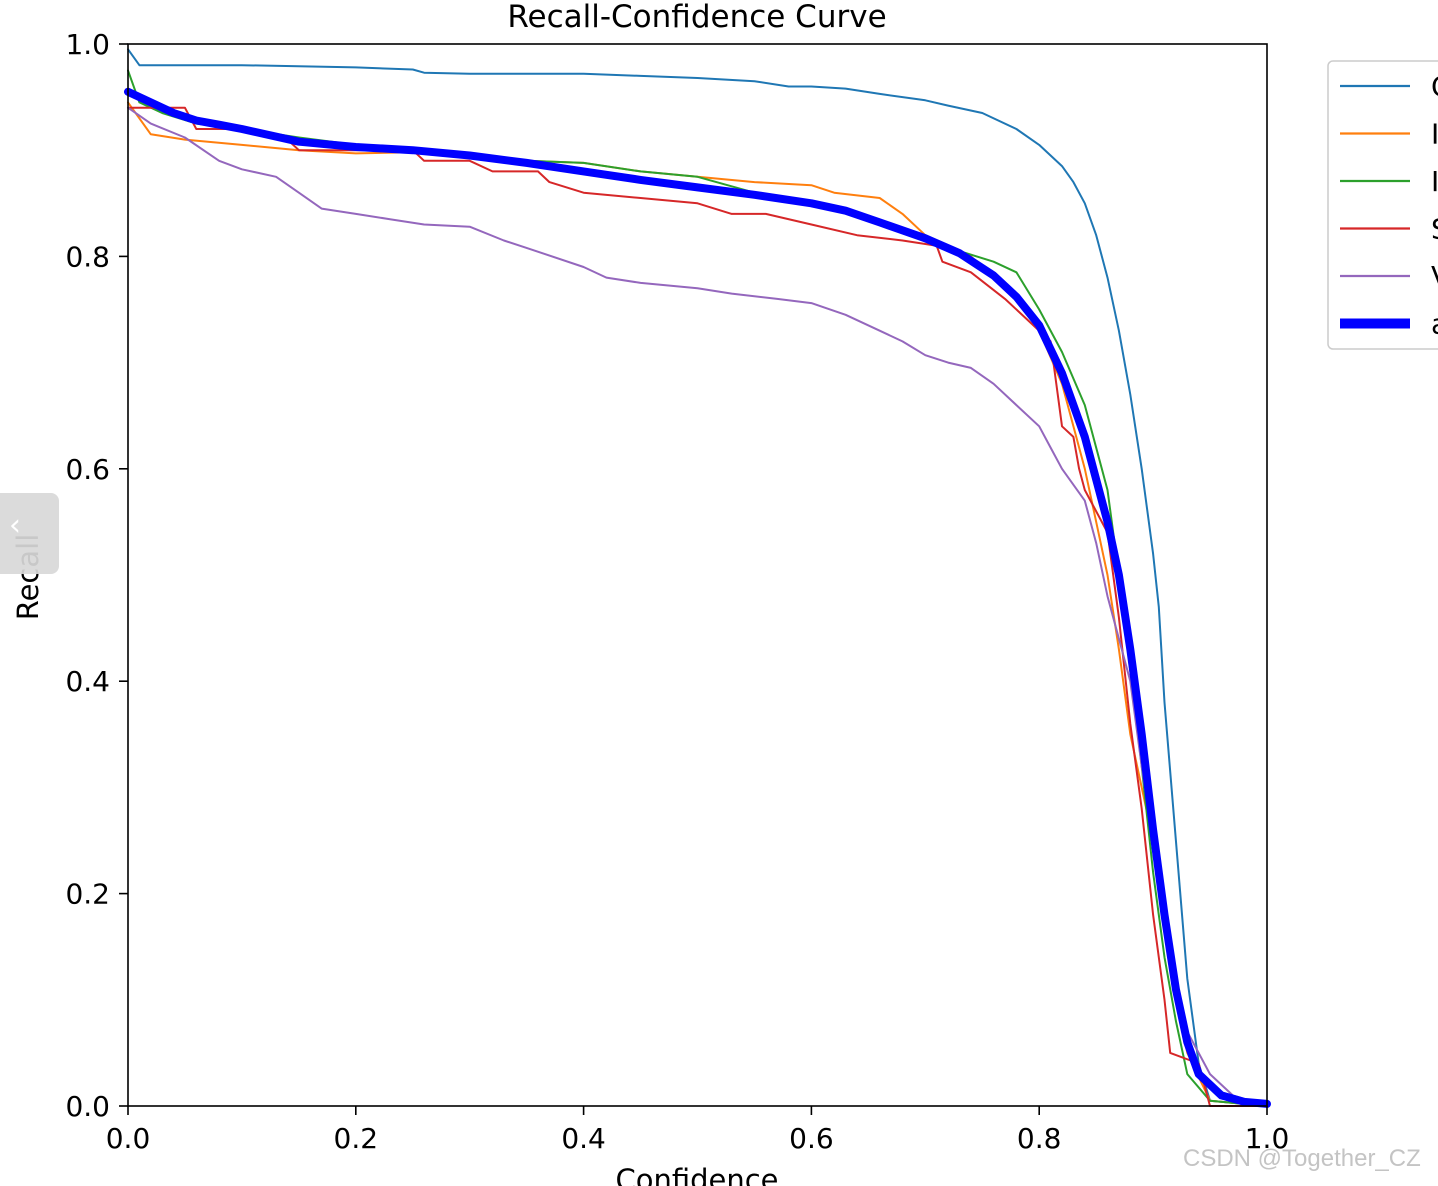  What do you see at coordinates (128, 1138) in the screenshot?
I see `x-tick-label: 0.0` at bounding box center [128, 1138].